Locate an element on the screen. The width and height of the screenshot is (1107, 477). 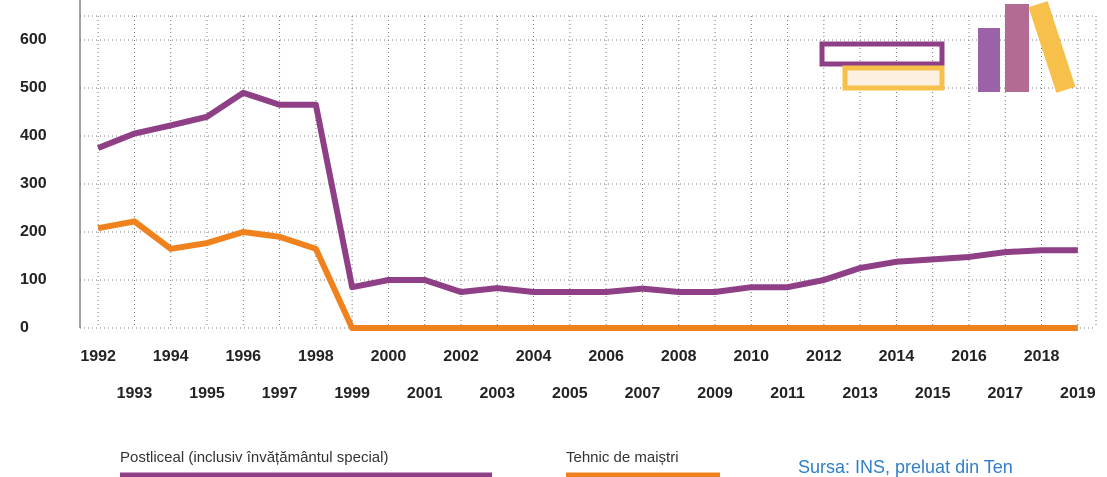
x-tick-label: 2004 is located at coordinates (534, 356).